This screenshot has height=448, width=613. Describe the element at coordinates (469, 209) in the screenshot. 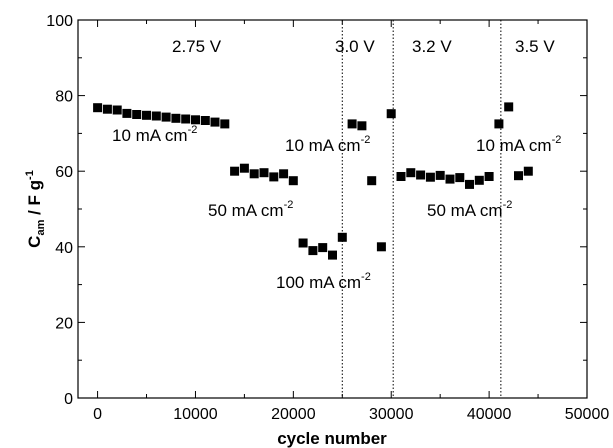

I see `annotation-c5: 50 mA cm-2` at that location.